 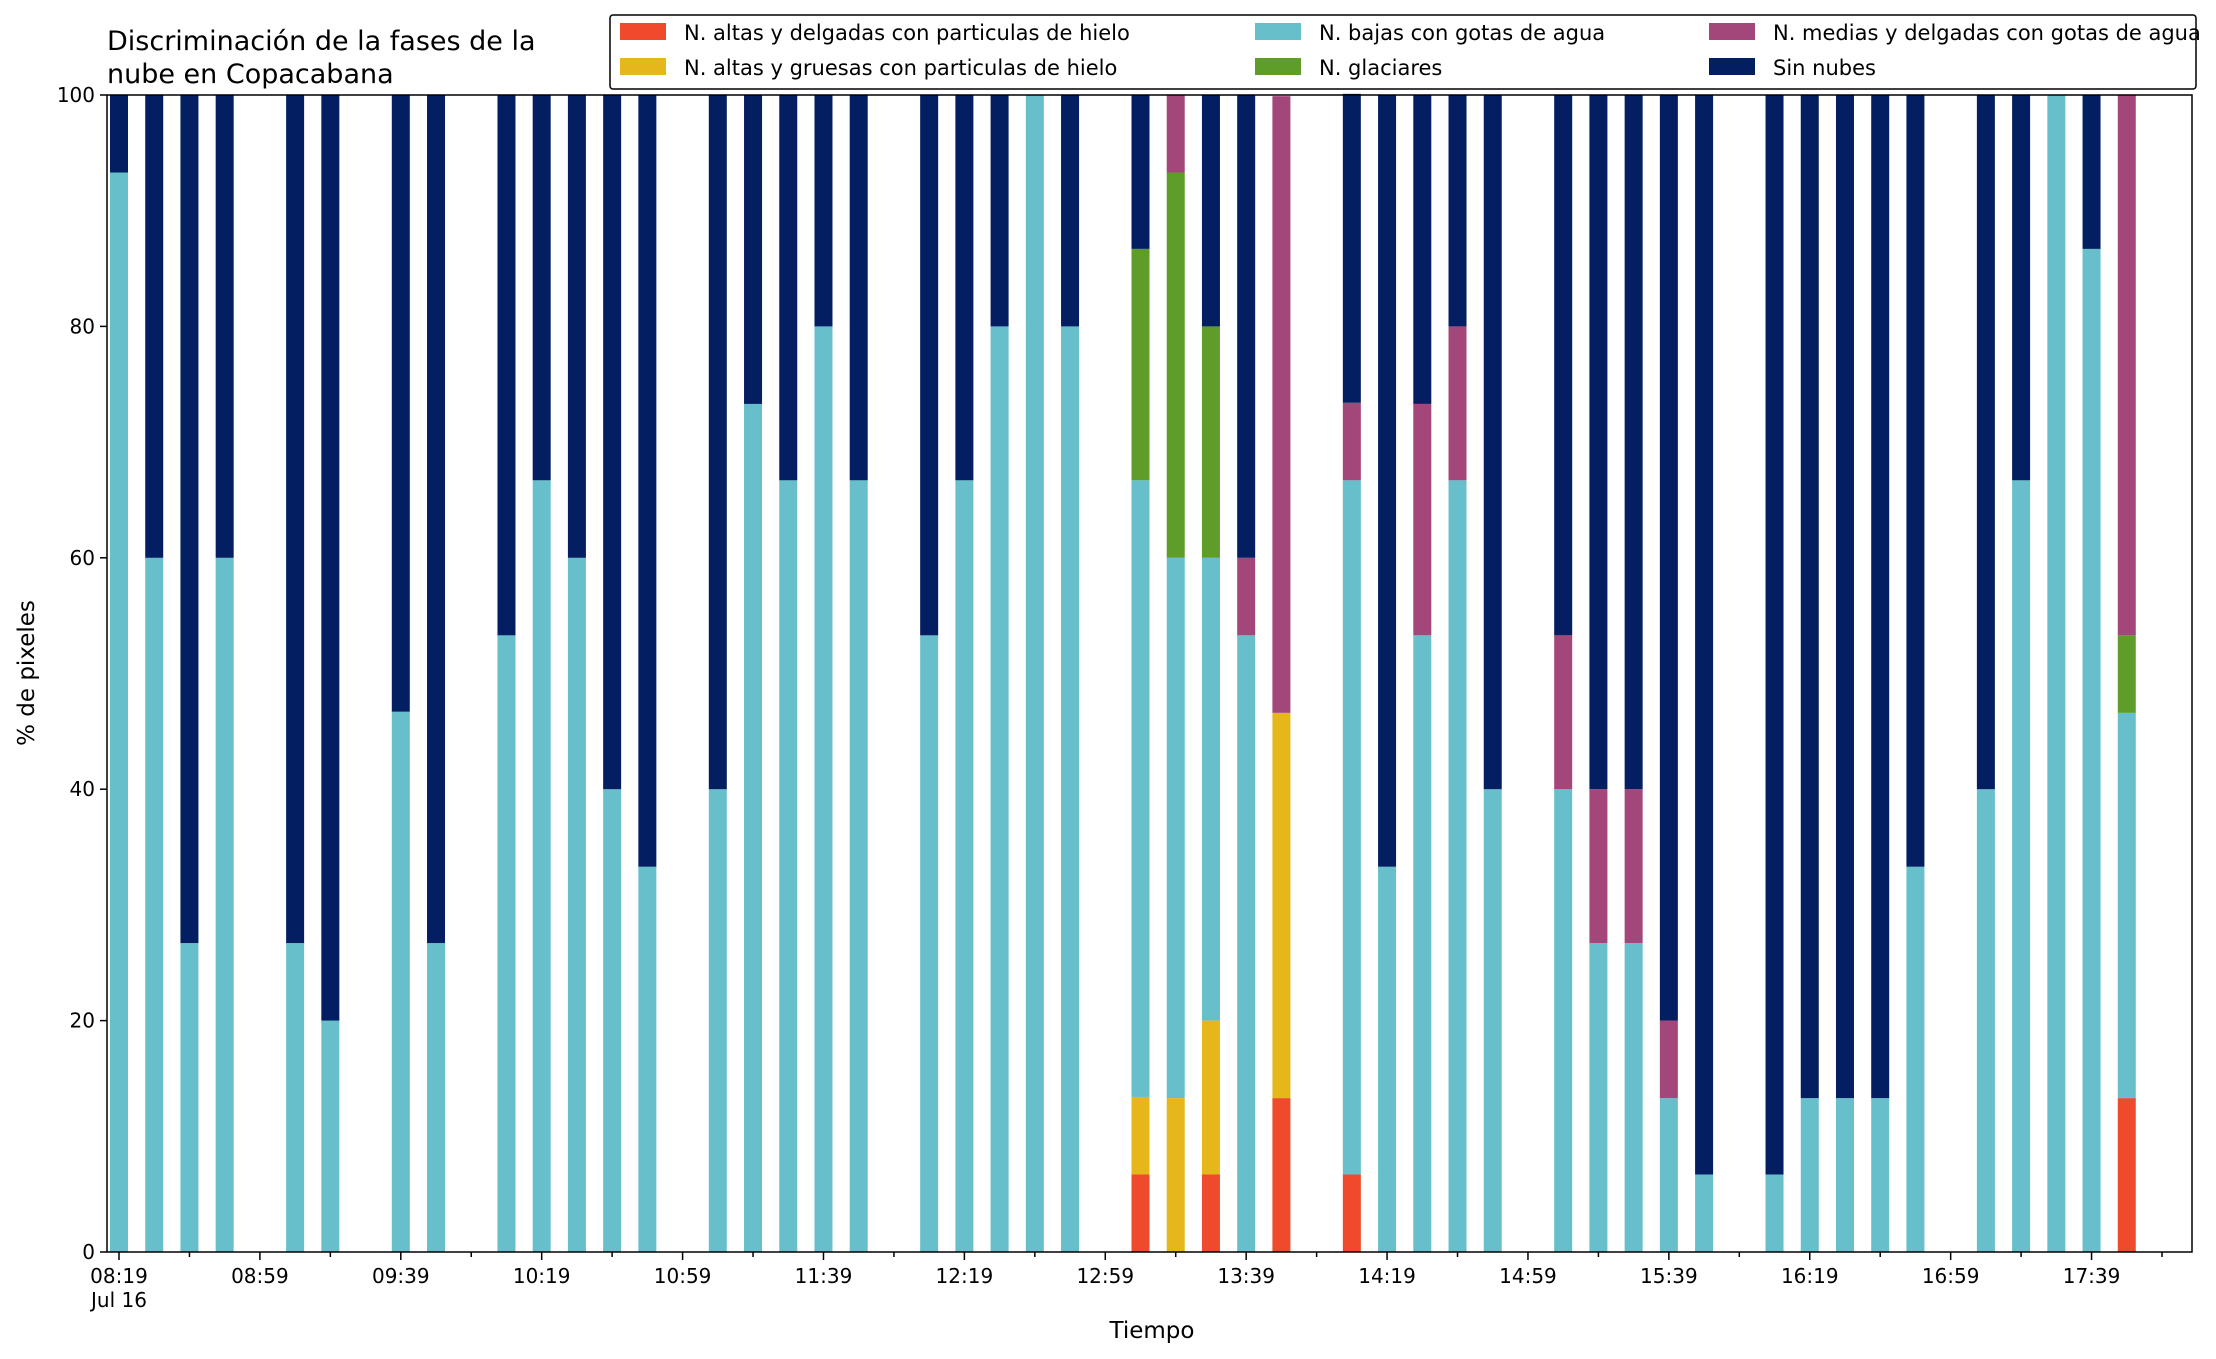 I want to click on bar-0909-sin-nubes, so click(x=295, y=519).